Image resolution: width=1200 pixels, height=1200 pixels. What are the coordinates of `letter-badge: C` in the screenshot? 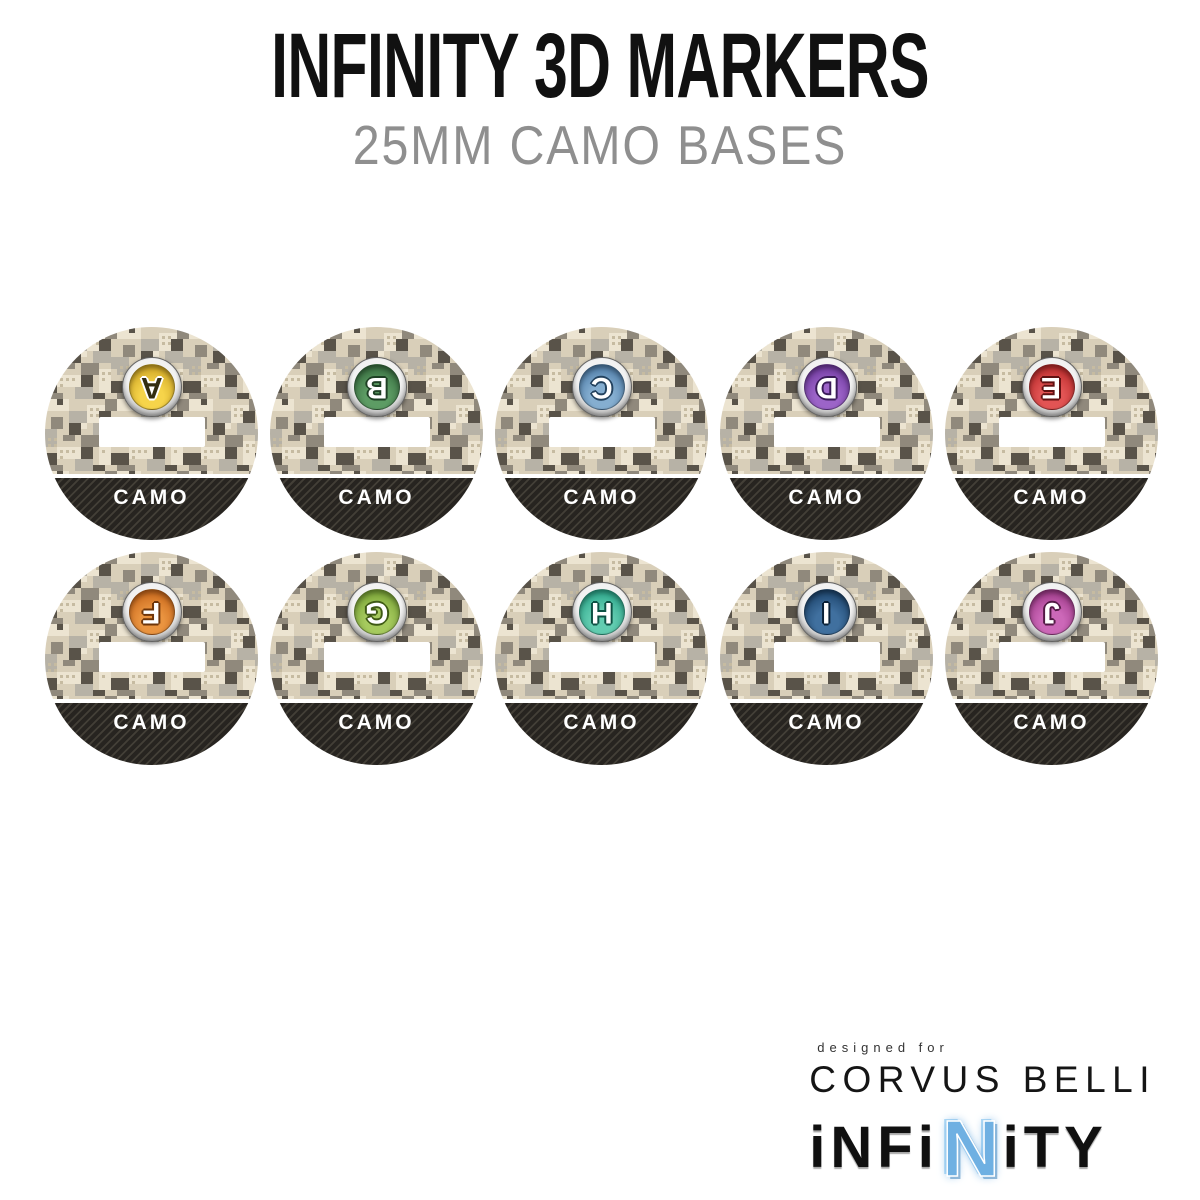 It's located at (601, 387).